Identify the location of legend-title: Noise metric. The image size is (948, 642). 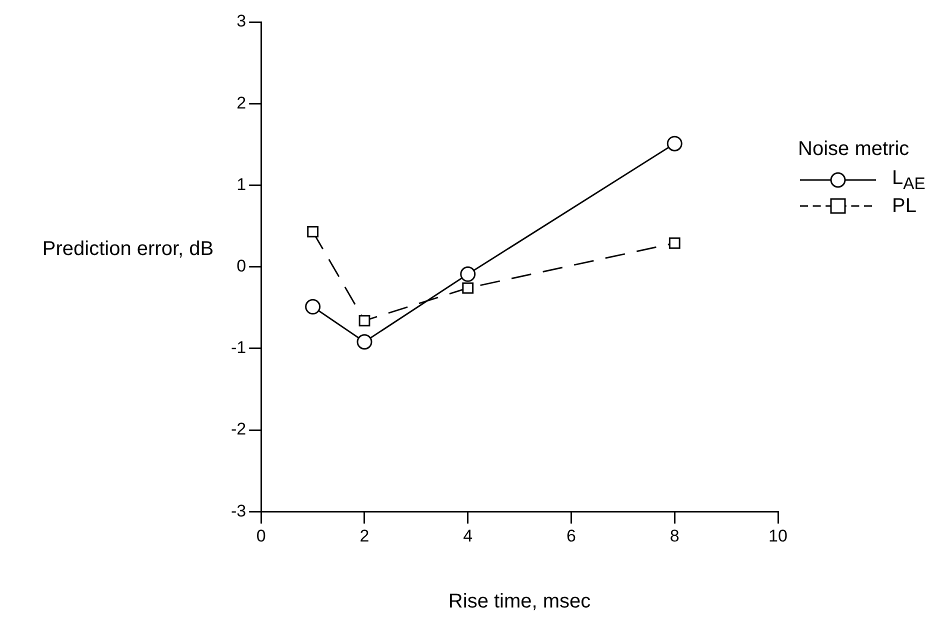
(854, 149).